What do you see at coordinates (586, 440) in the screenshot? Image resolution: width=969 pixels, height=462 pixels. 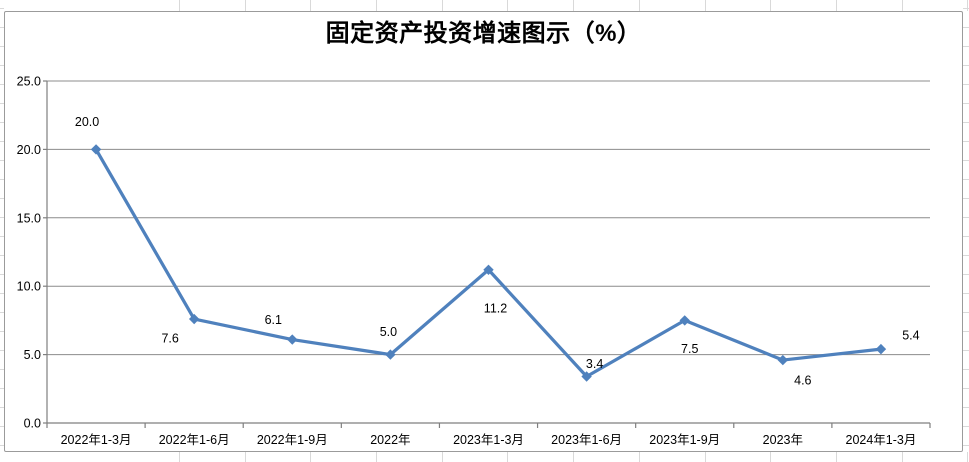 I see `x-category-label: 2023年1-6月` at bounding box center [586, 440].